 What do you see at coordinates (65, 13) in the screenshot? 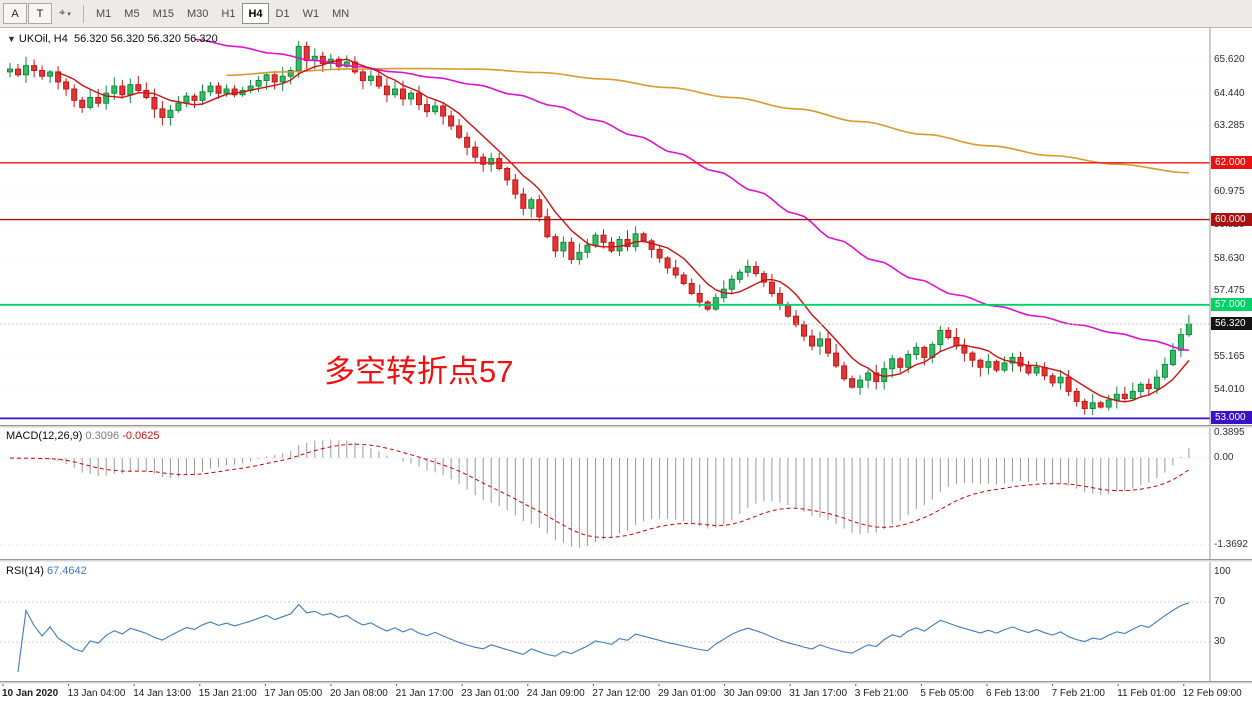
I see `toolbar-cursor-crosshair-tool: ⌖ ▾` at bounding box center [65, 13].